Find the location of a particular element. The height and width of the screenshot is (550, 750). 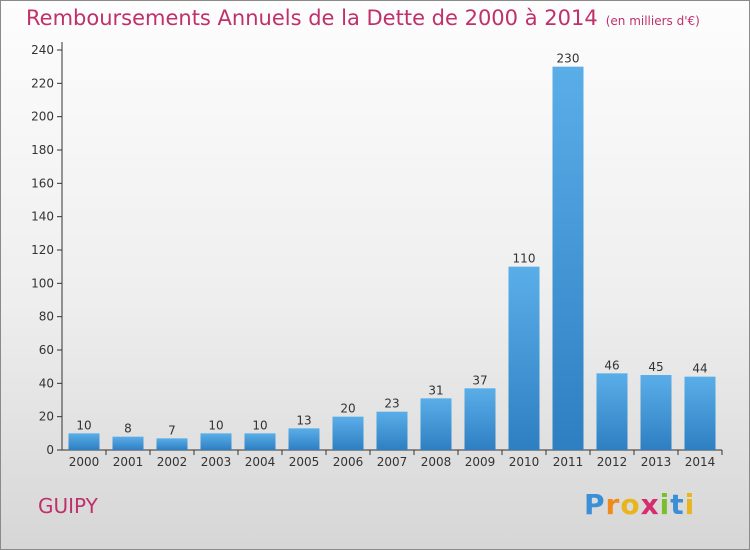

proxiti-logo: Proxiti is located at coordinates (639, 504).